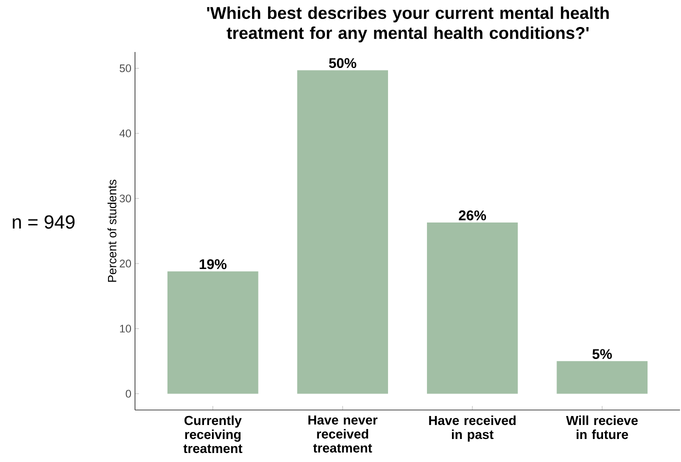  What do you see at coordinates (342, 63) in the screenshot?
I see `data-label: 50%` at bounding box center [342, 63].